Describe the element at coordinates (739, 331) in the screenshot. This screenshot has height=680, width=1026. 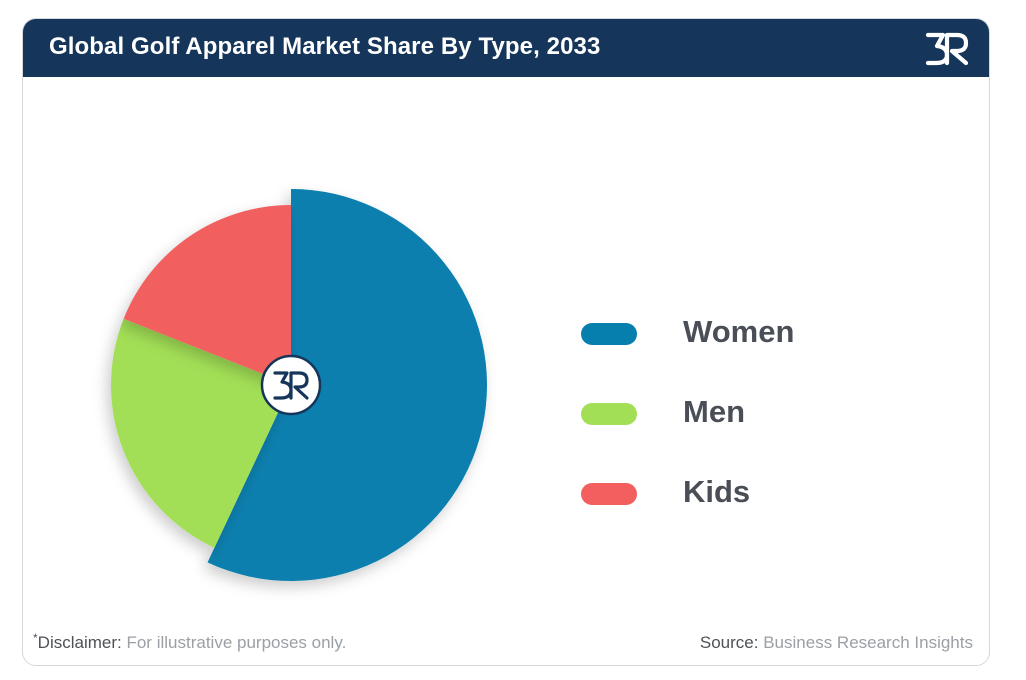
I see `legend-label-women: Women` at that location.